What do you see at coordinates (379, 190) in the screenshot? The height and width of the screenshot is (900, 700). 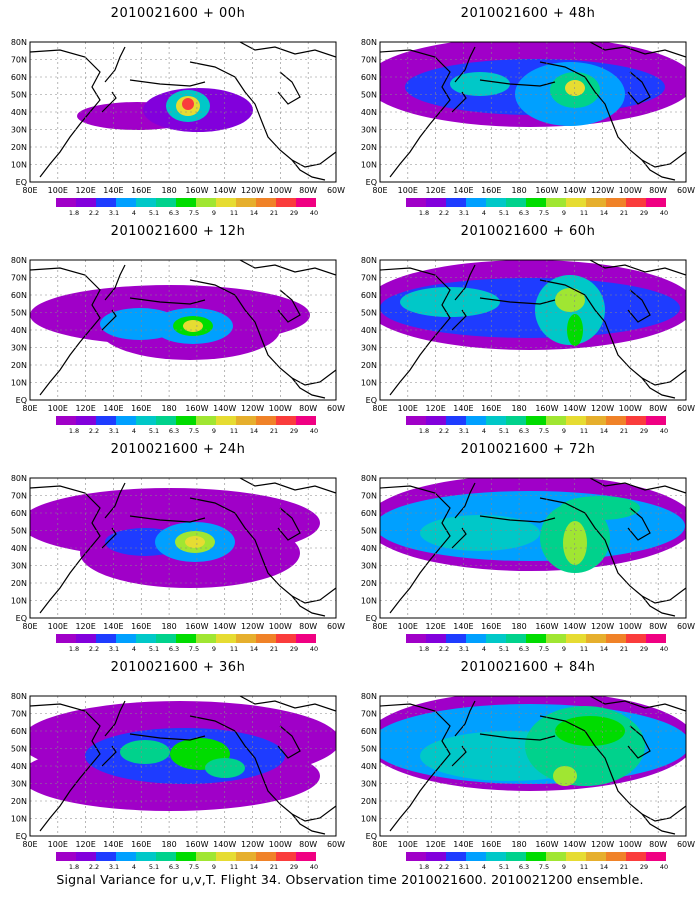 I see `lon-tick-label: 80E` at bounding box center [379, 190].